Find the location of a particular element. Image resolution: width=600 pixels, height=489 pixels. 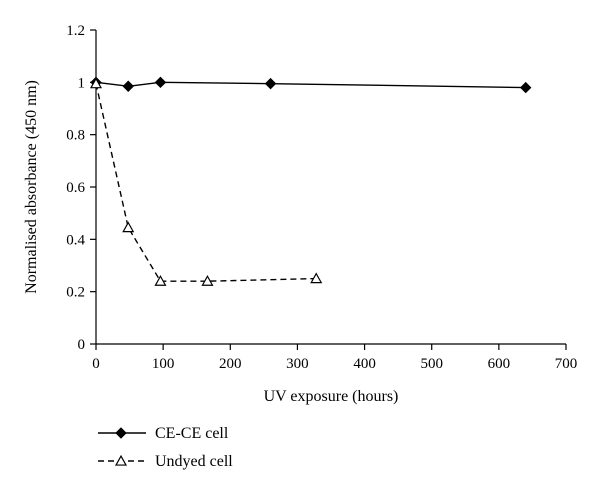

legend-label: CE-CE cell is located at coordinates (192, 433).